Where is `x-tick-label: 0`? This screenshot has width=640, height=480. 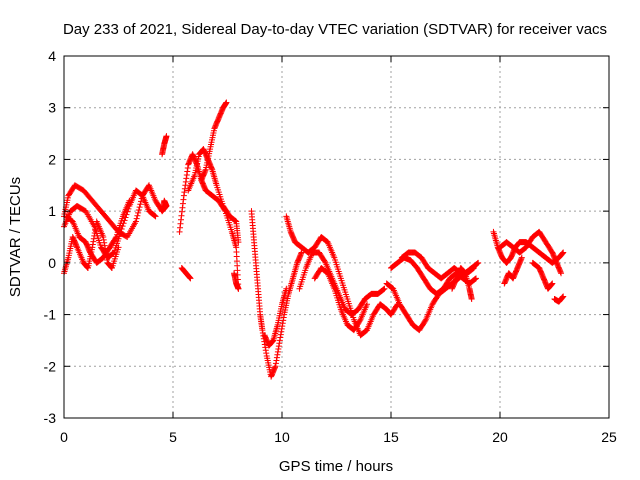 x-tick-label: 0 is located at coordinates (64, 437).